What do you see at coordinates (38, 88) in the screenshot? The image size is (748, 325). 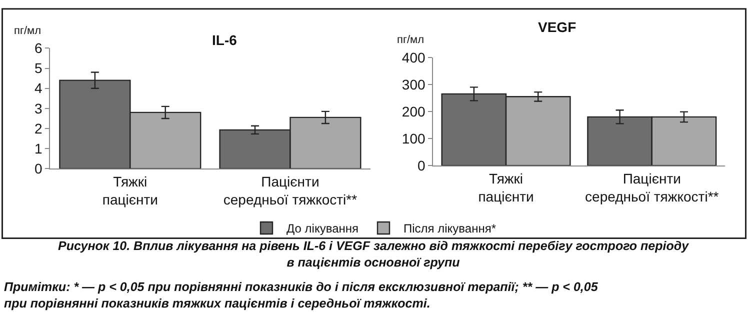 I see `y-tick-label: 4` at bounding box center [38, 88].